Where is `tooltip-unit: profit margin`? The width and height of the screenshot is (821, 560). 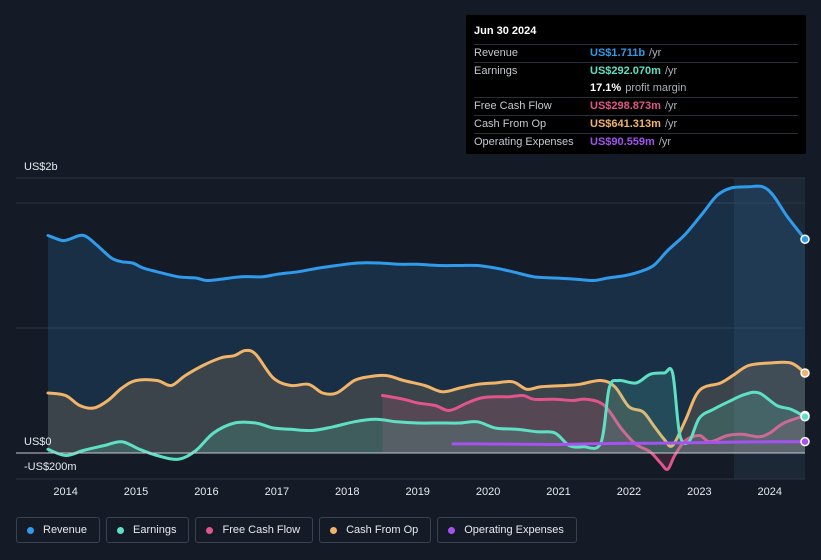
tooltip-unit: profit margin is located at coordinates (656, 88).